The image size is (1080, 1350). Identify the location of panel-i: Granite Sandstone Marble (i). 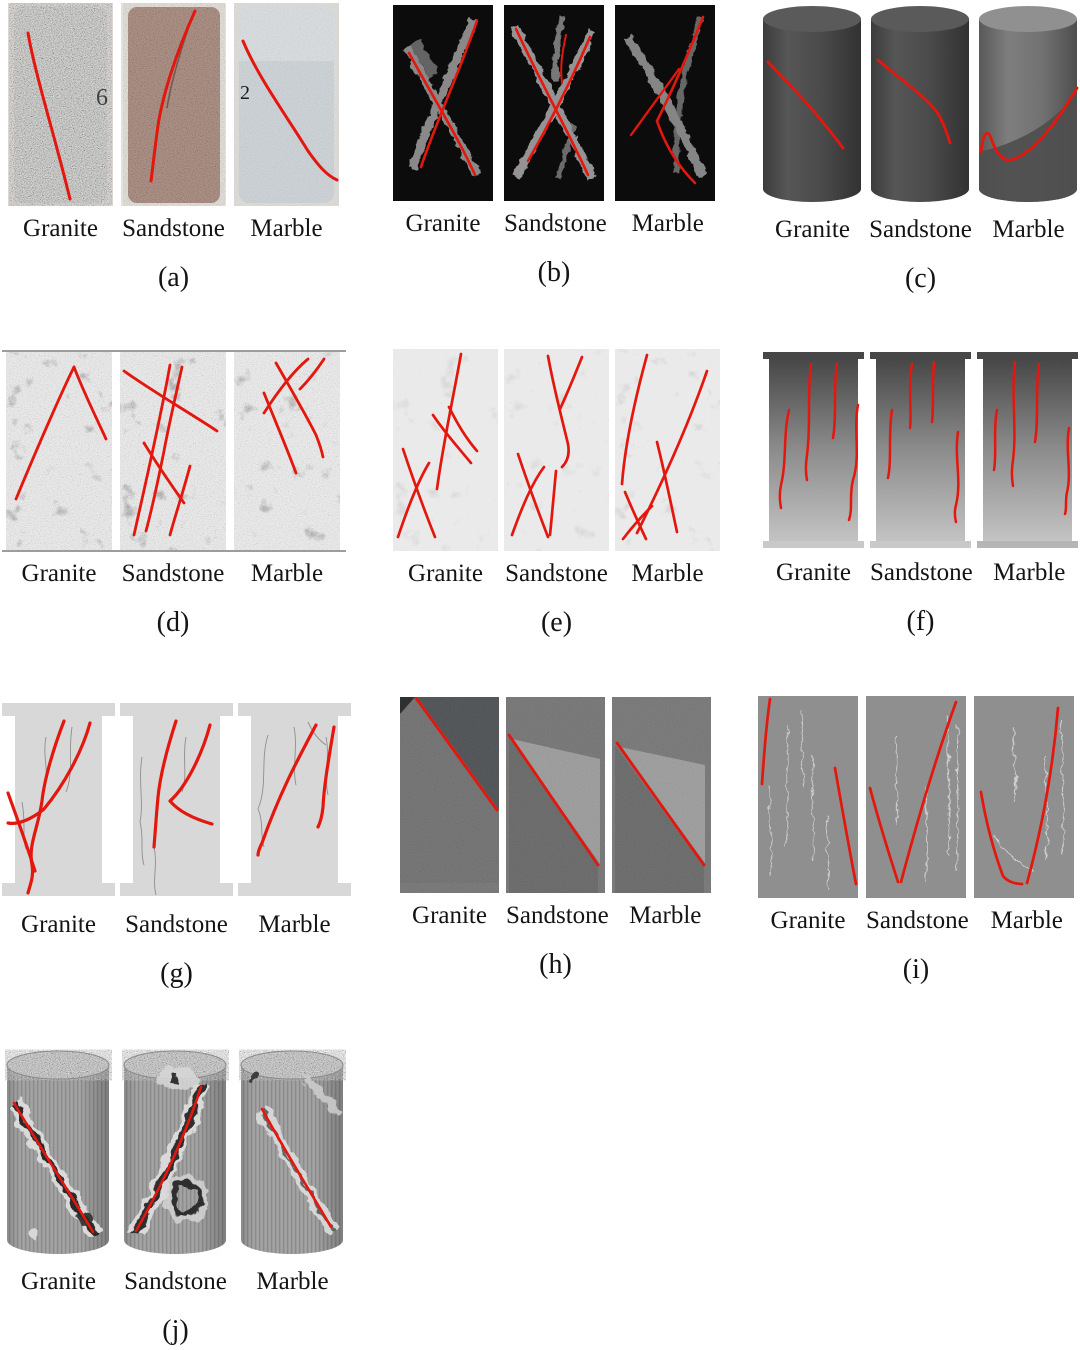
(916, 841).